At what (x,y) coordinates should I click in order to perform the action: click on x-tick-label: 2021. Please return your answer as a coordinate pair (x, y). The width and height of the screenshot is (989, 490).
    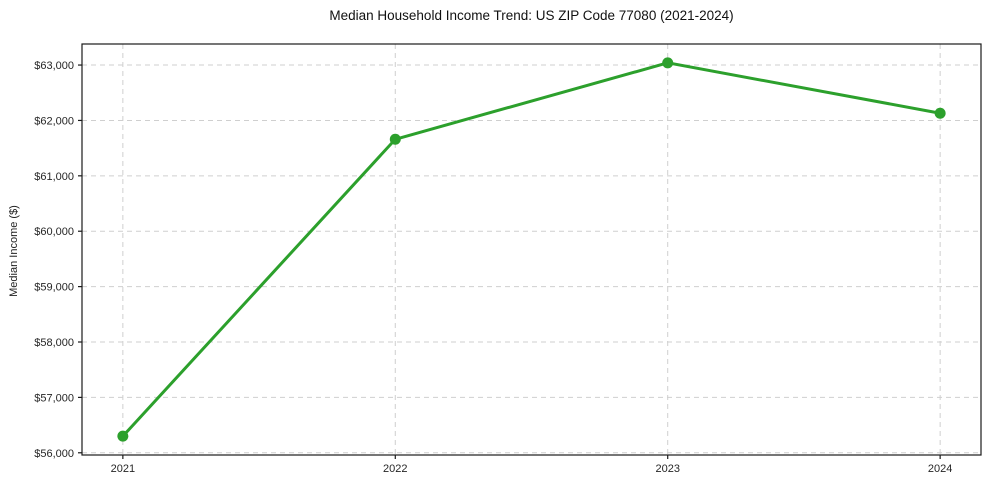
    Looking at the image, I should click on (123, 469).